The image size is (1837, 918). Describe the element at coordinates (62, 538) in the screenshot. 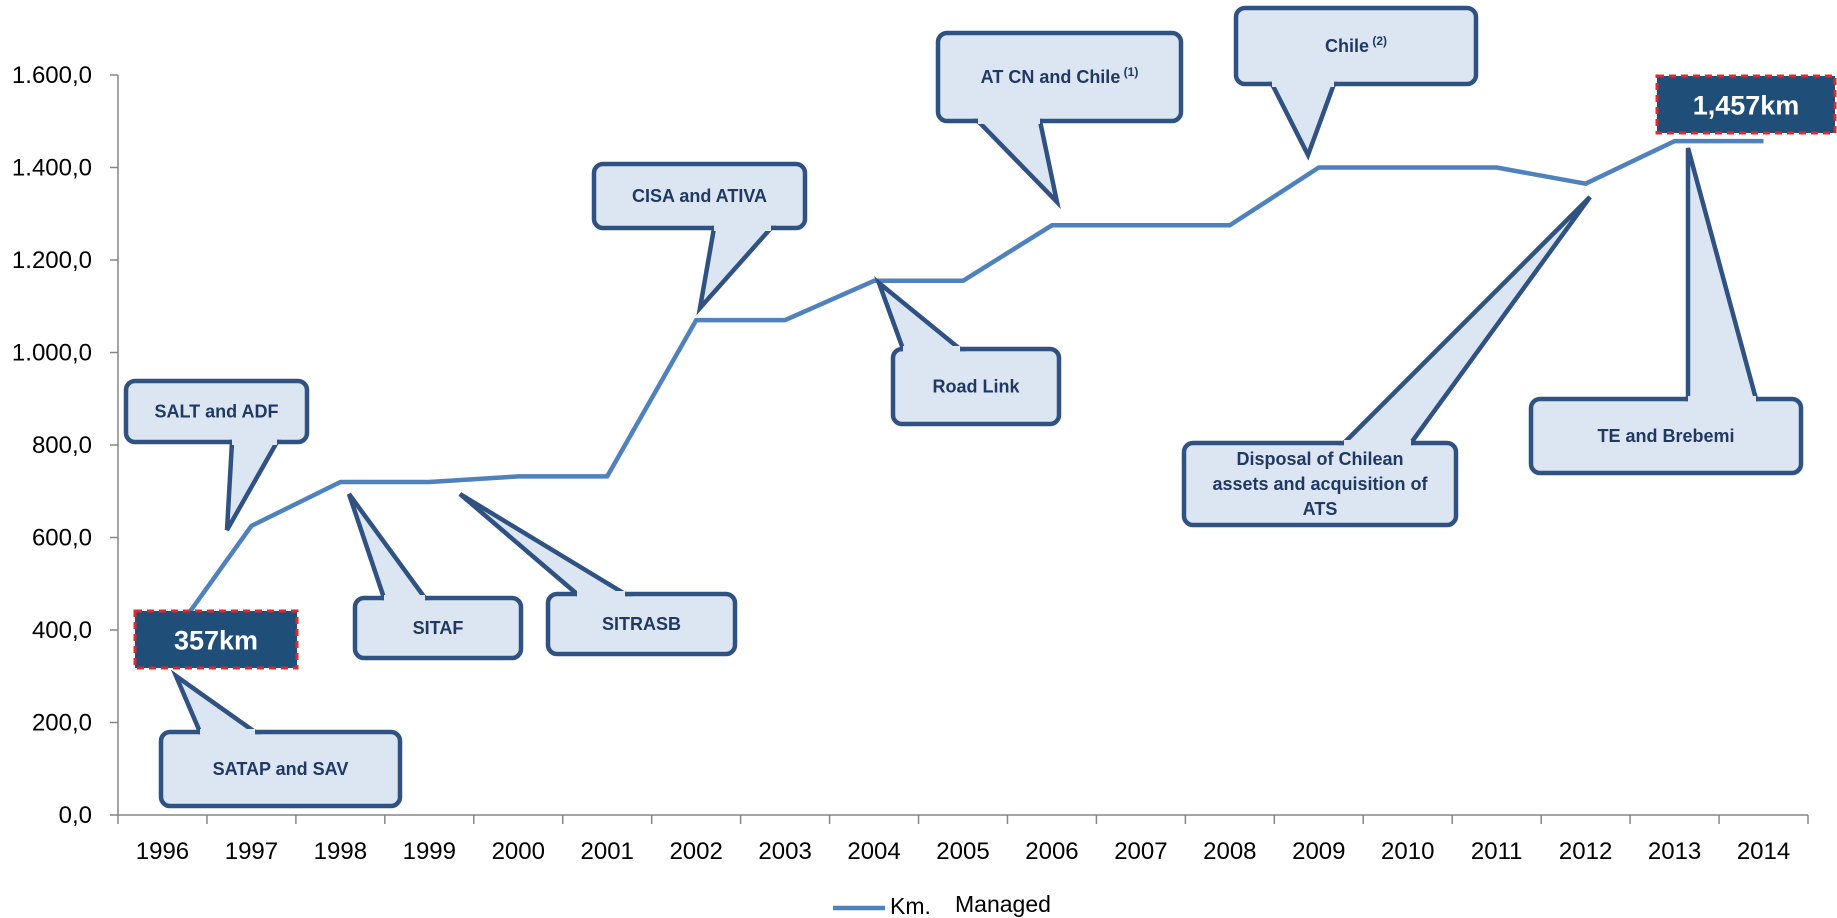

I see `y-tick-label: 600,0` at that location.